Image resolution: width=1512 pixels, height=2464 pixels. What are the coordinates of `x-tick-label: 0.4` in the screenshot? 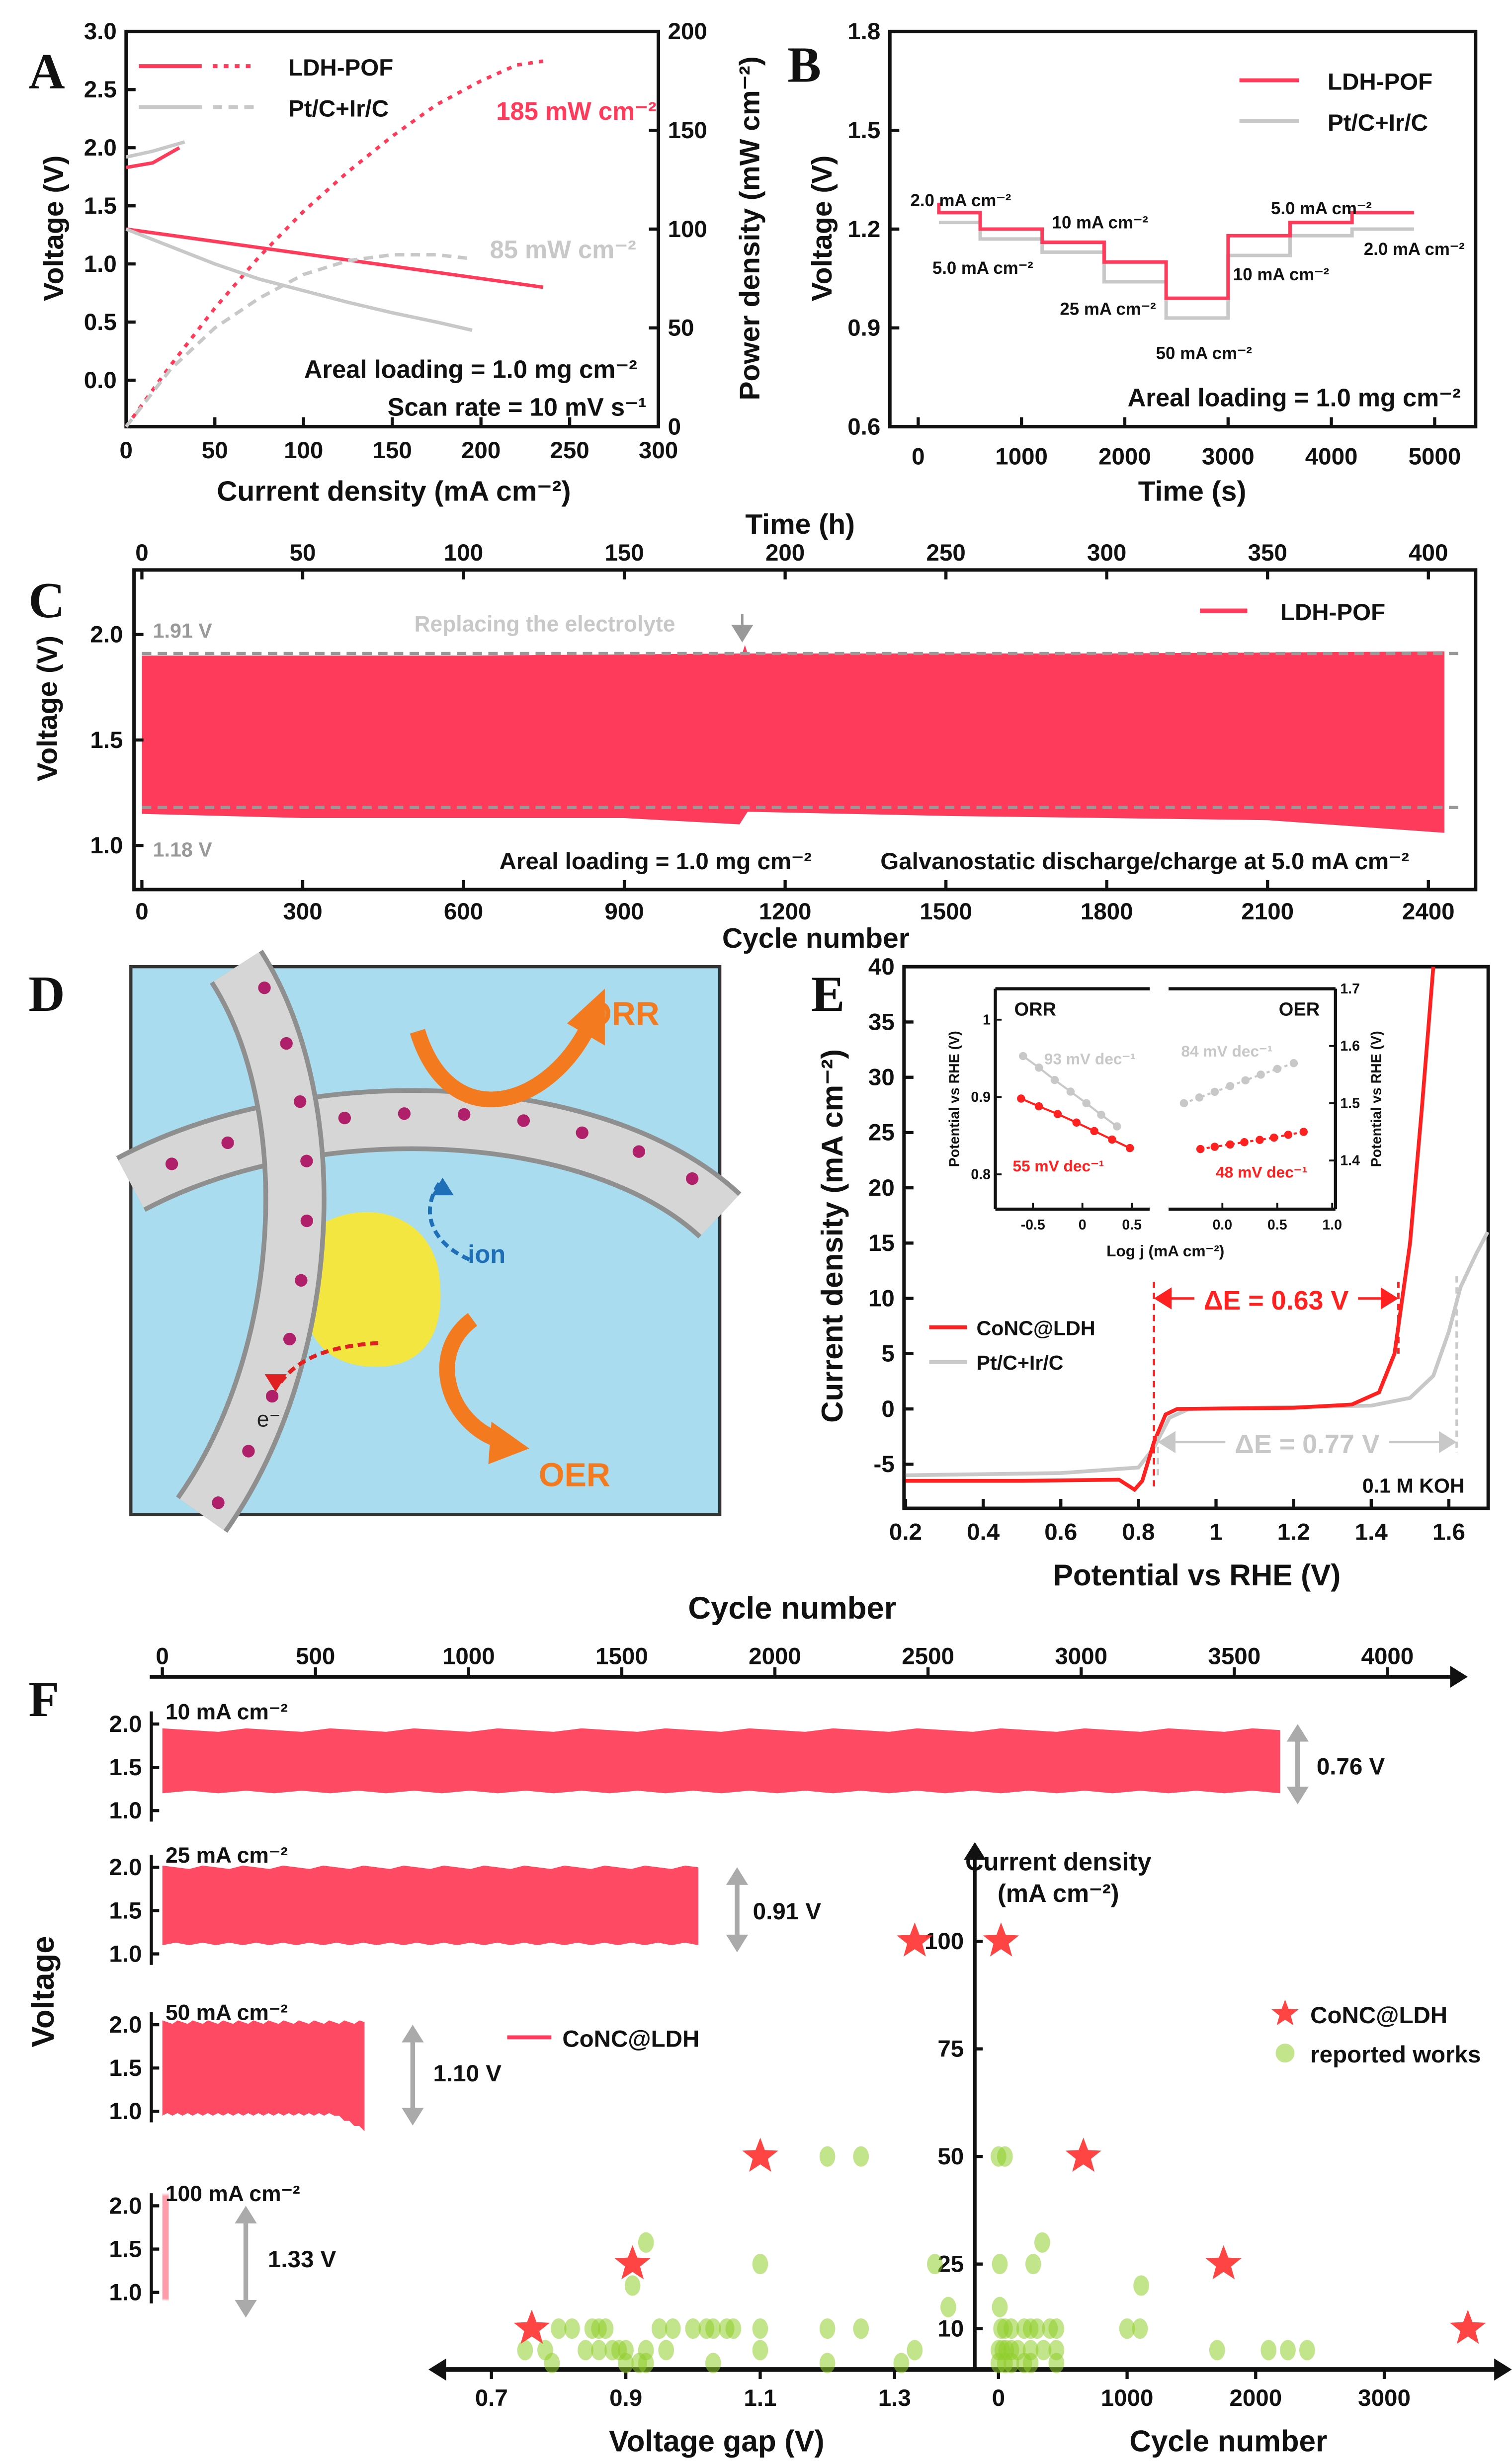 It's located at (983, 1532).